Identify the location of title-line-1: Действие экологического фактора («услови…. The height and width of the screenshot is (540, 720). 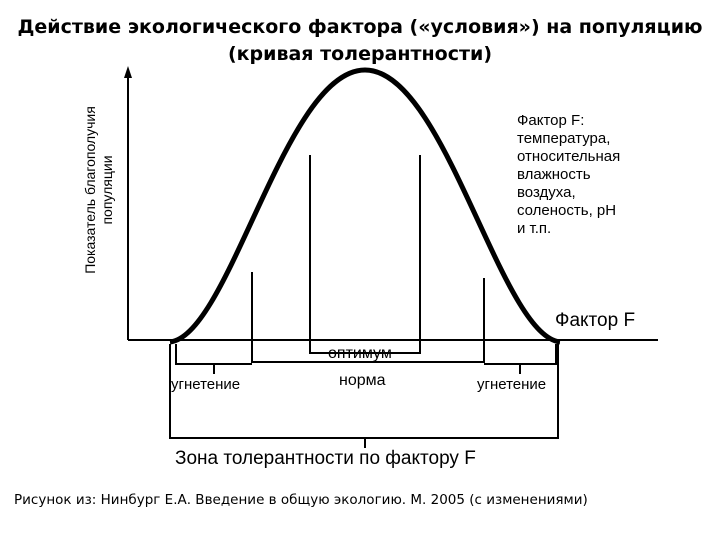
(360, 27).